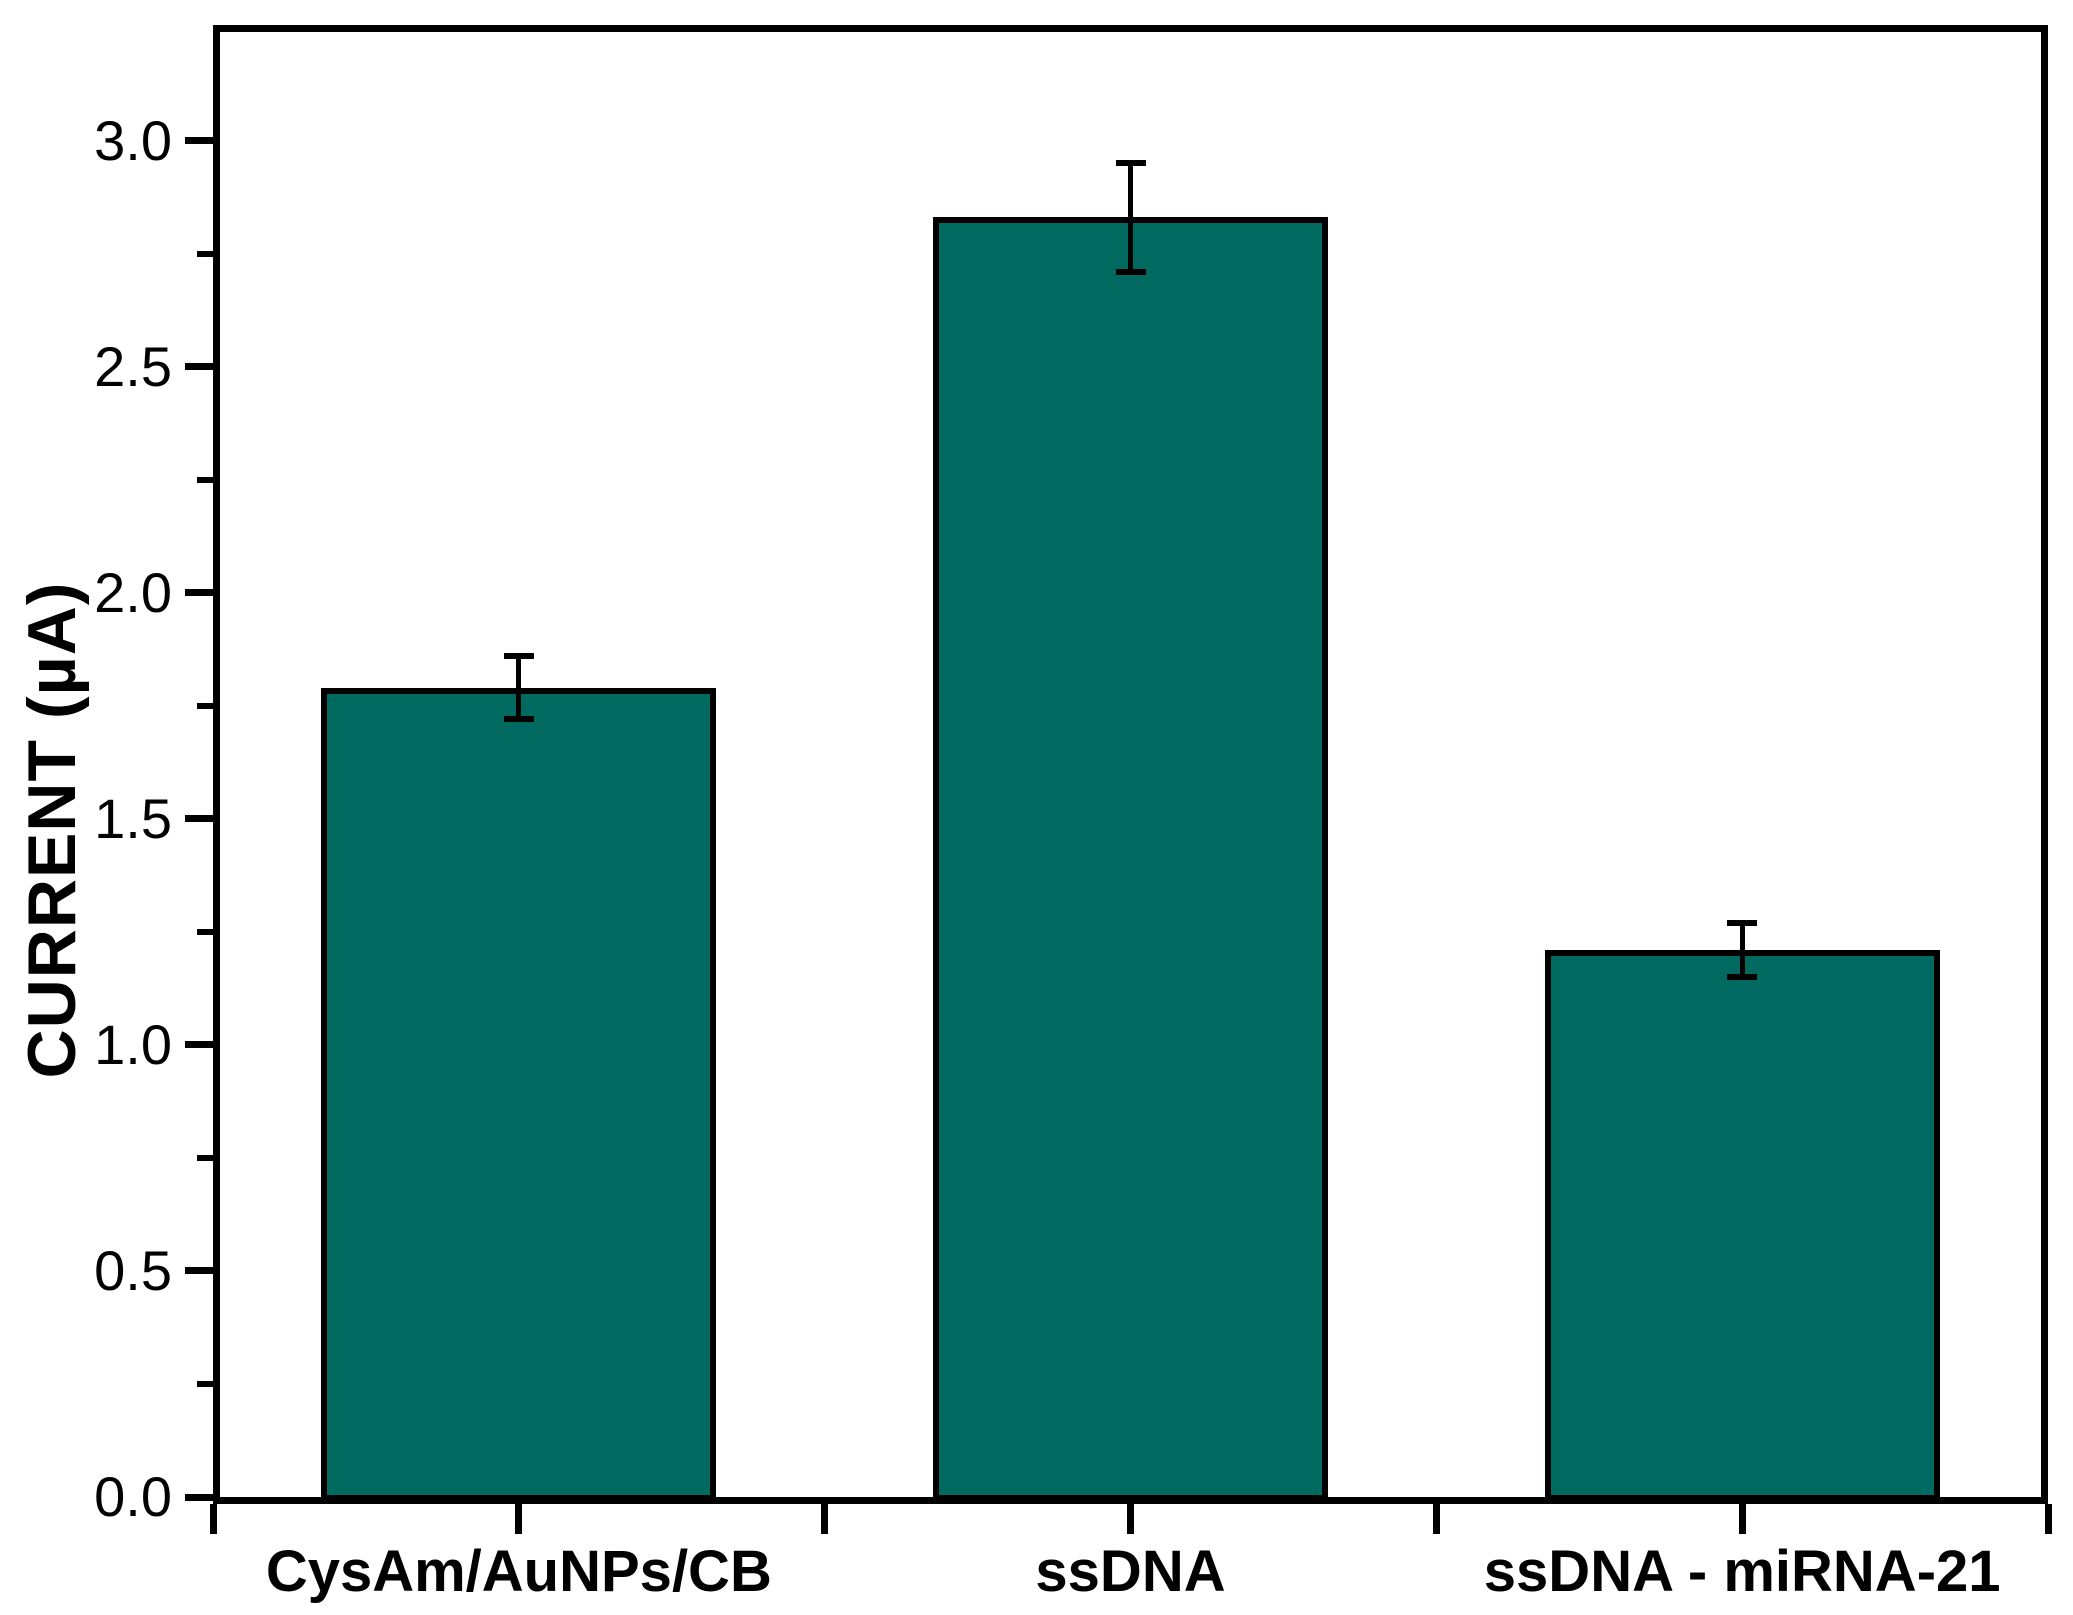 This screenshot has height=1615, width=2073. Describe the element at coordinates (1130, 1571) in the screenshot. I see `x-category-label: ssDNA` at that location.